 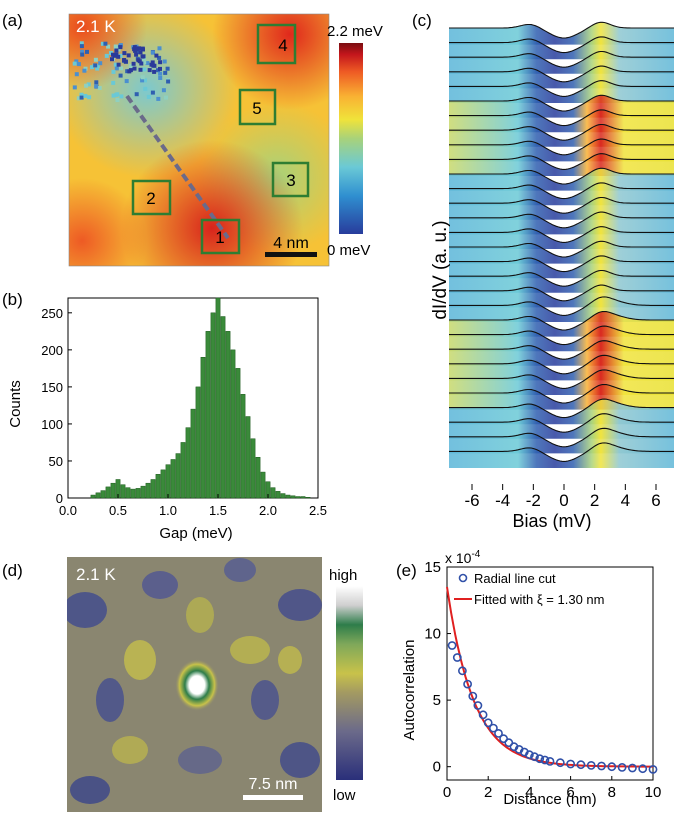 What do you see at coordinates (150, 198) in the screenshot?
I see `box-label-2: 2` at bounding box center [150, 198].